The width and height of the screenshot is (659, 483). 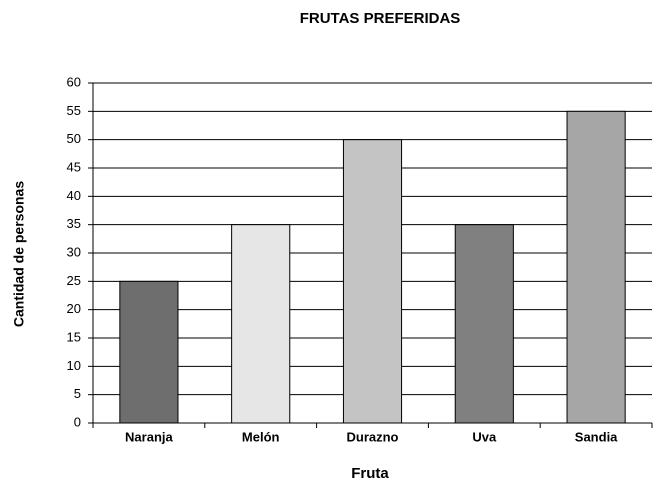 I want to click on y-tick-label: 10, so click(x=74, y=365).